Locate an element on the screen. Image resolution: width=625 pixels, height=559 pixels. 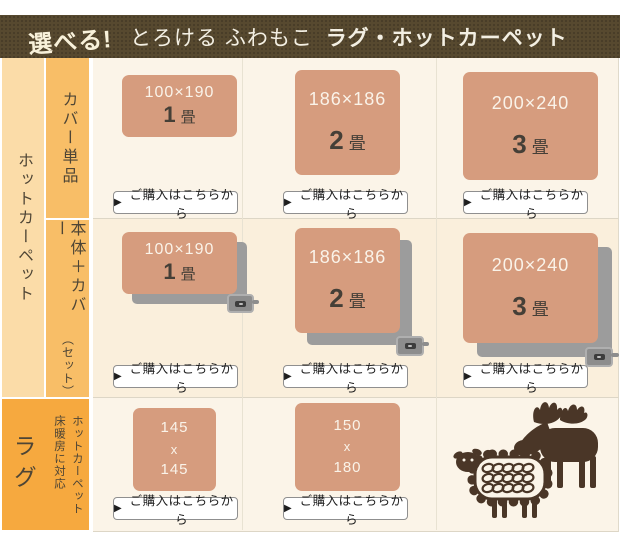
buy-button-set-2jo: ▶ ご購入はこちらから is located at coordinates (345, 378).